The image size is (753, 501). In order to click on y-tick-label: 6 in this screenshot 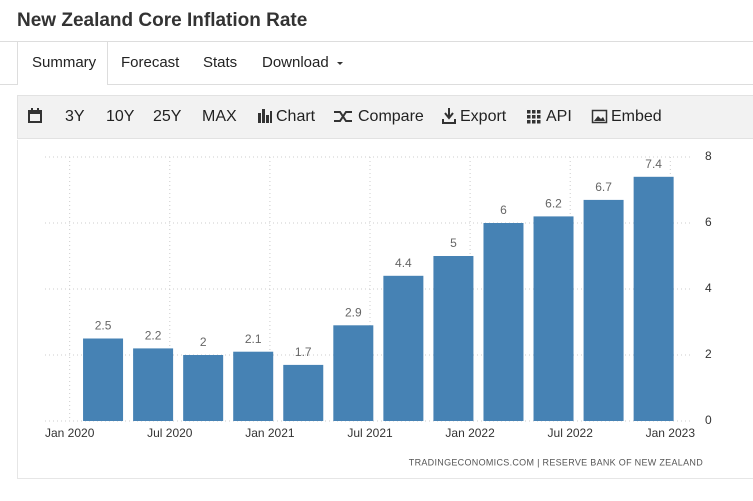, I will do `click(708, 222)`.